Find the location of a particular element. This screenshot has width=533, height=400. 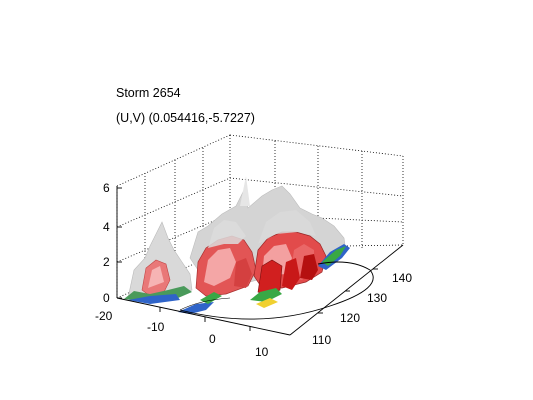

y-tick-label: 130 is located at coordinates (377, 298).